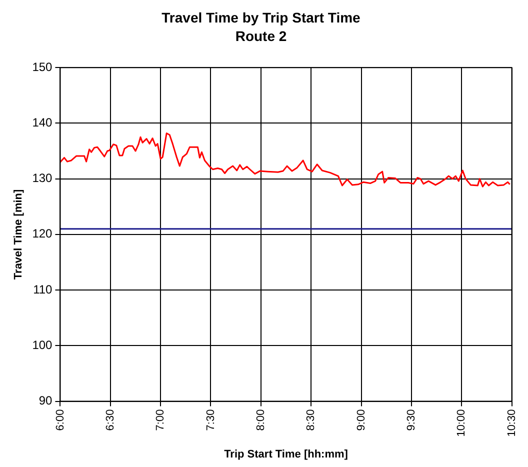  I want to click on x-axis-title: Trip Start Time [hh:mm], so click(286, 454).